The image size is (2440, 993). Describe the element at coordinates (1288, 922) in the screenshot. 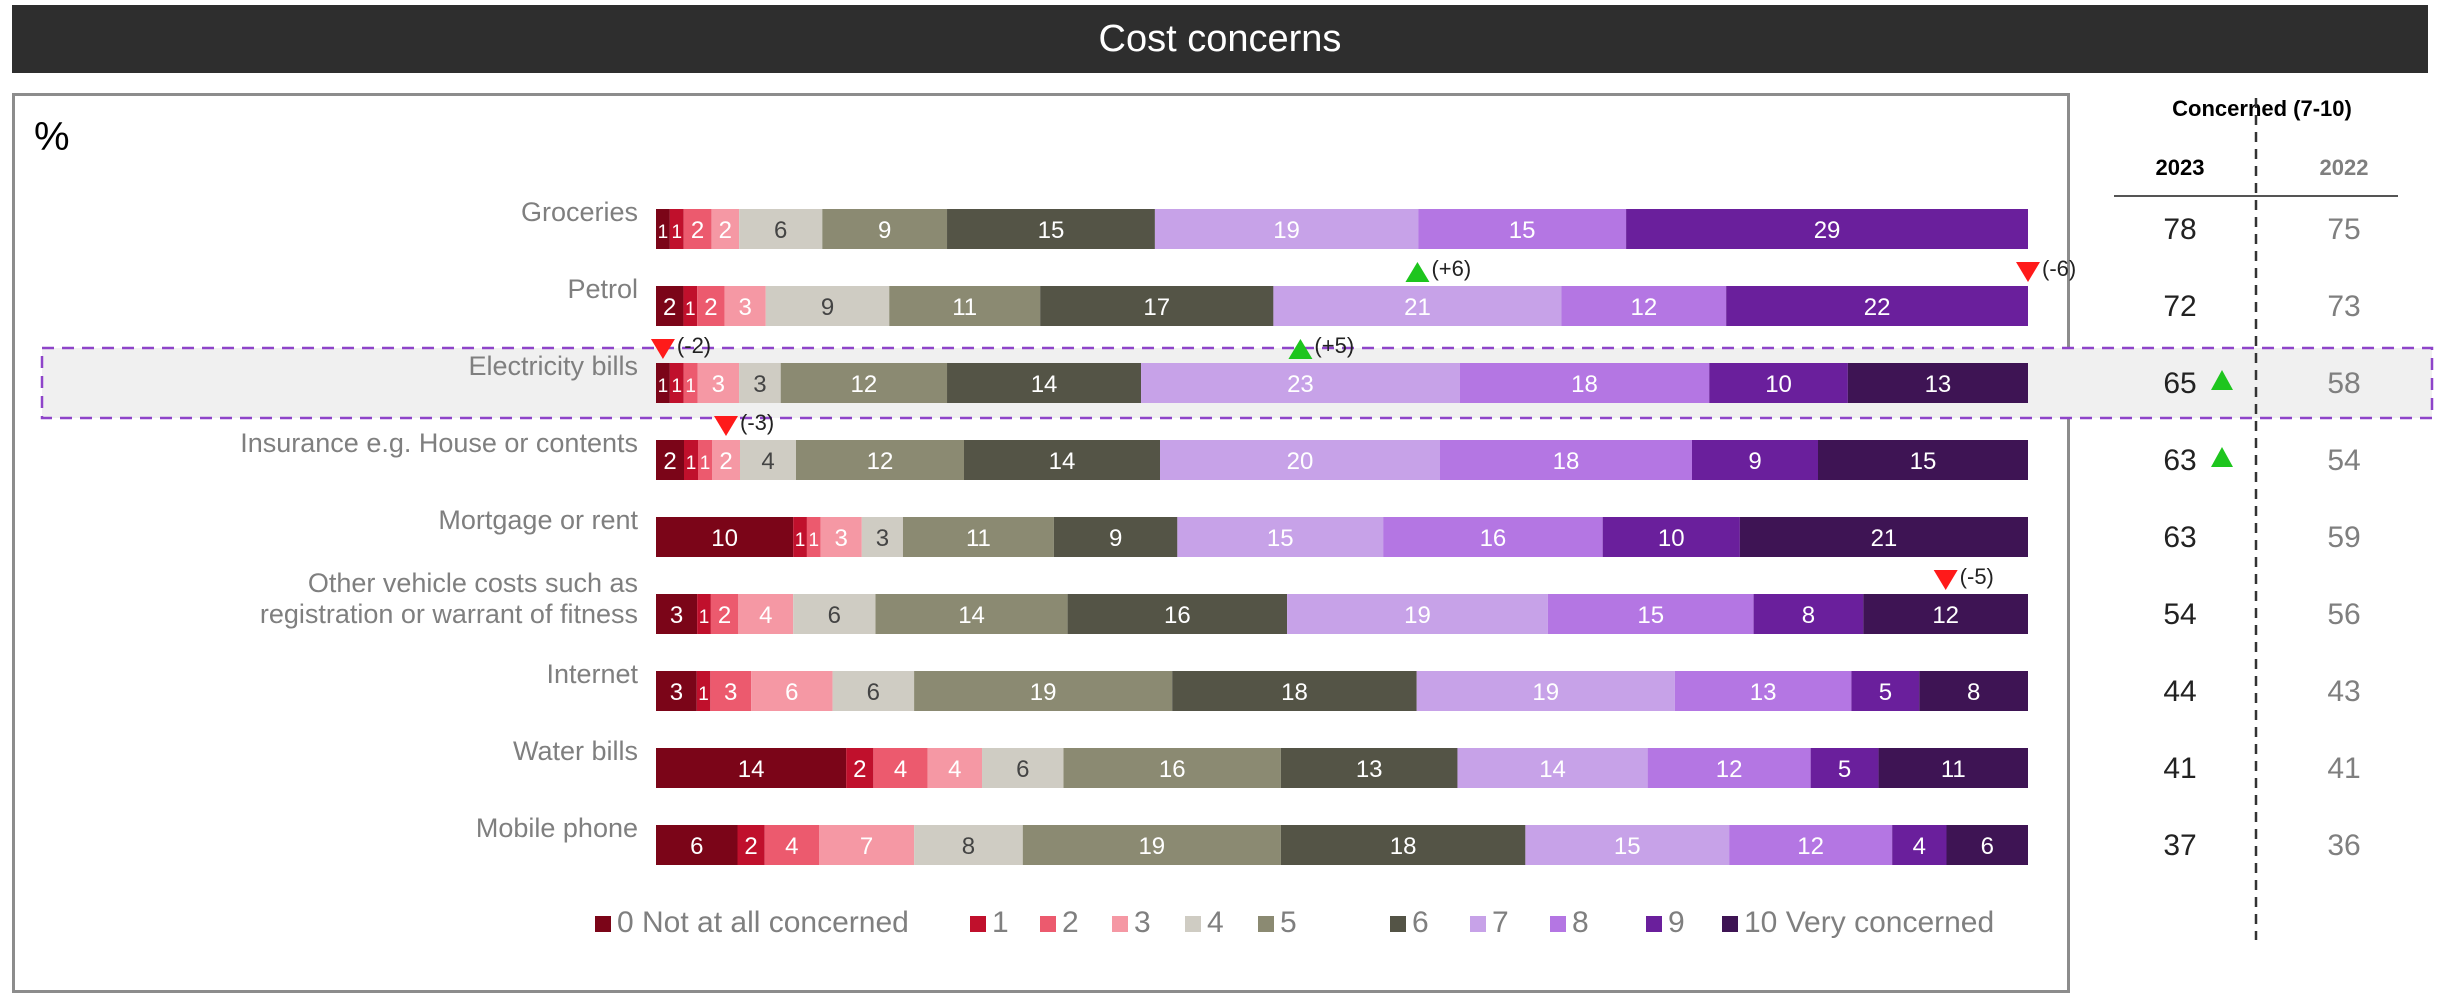

I see `legend-label: 5` at that location.